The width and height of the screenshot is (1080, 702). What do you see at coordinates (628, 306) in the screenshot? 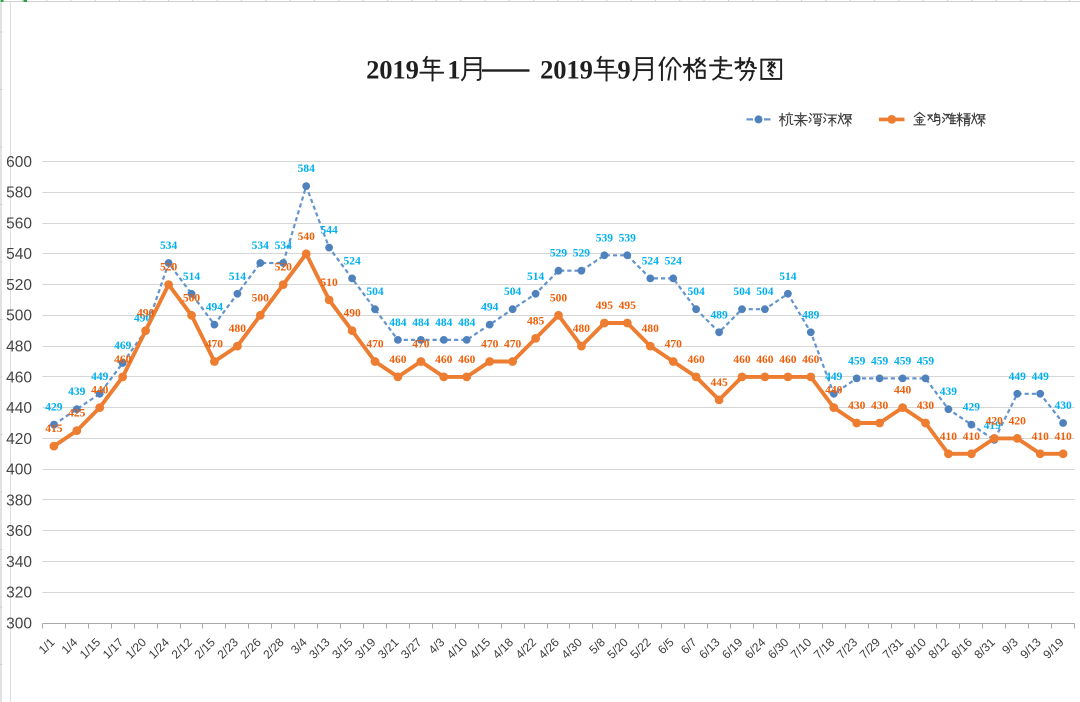
I see `svg-text: 495` at bounding box center [628, 306].